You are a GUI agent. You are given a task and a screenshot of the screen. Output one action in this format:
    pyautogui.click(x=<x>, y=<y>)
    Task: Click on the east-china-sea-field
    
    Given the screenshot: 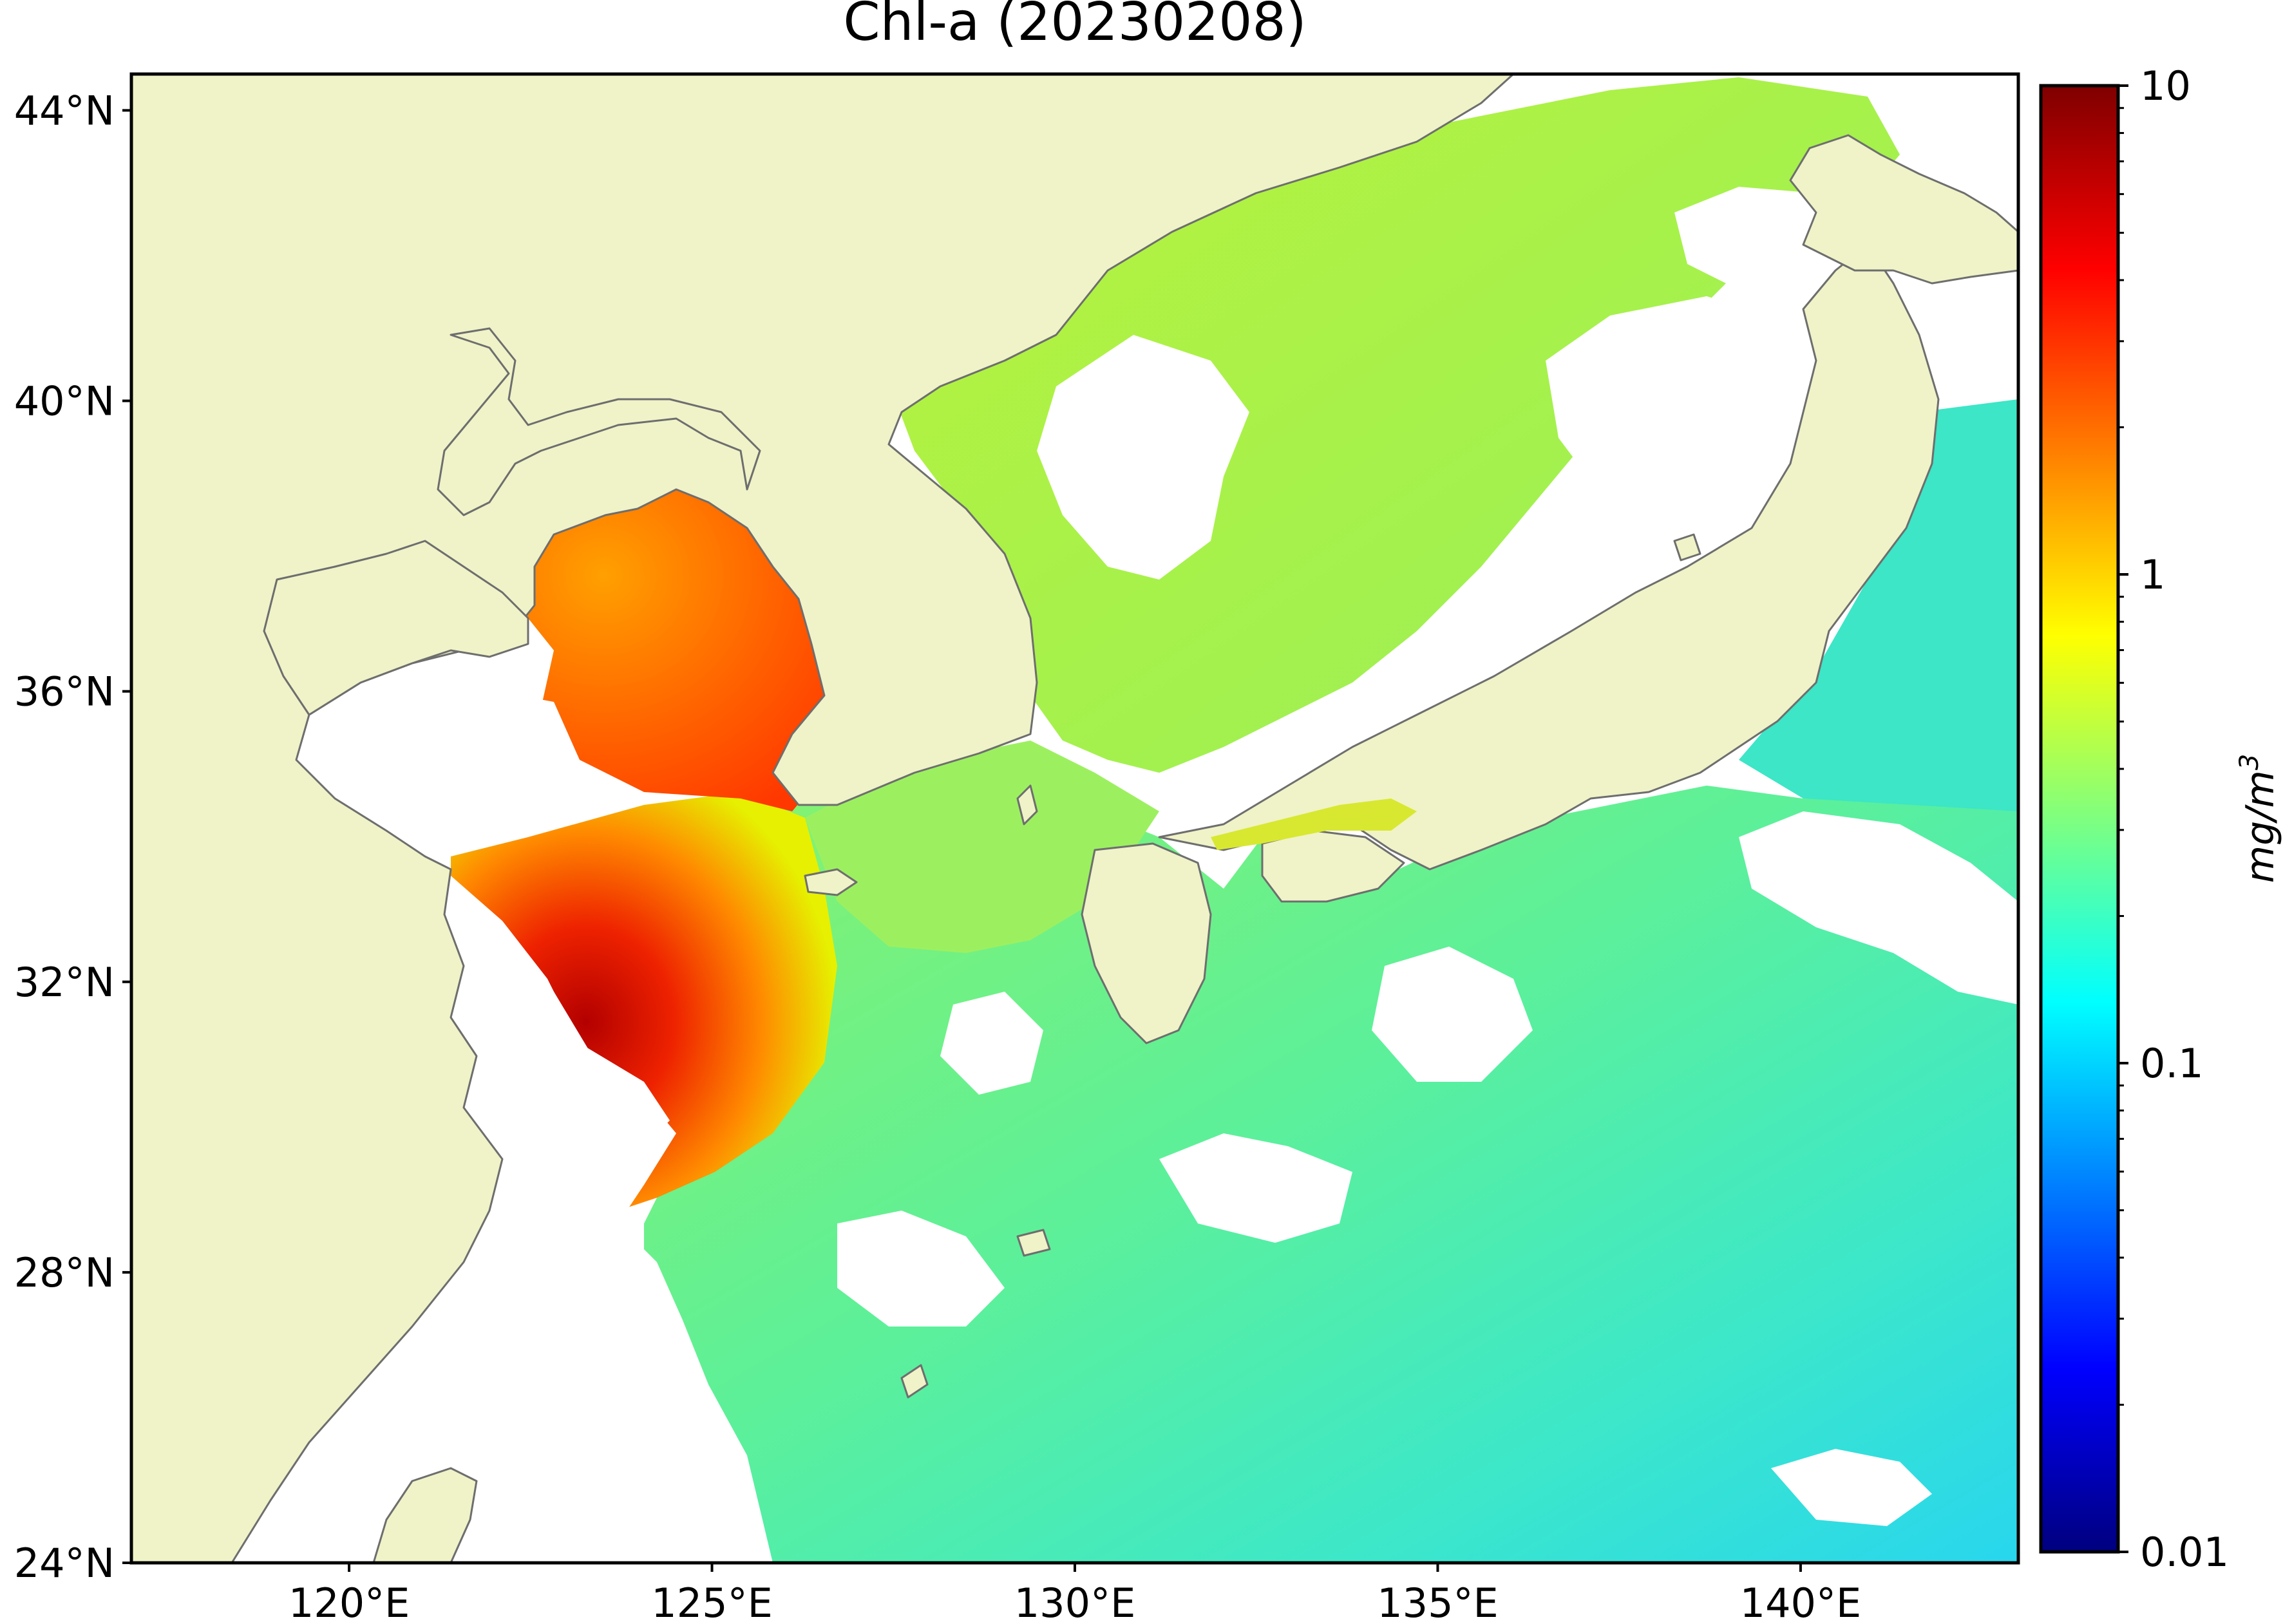 What is the action you would take?
    pyautogui.click(x=644, y=1002)
    